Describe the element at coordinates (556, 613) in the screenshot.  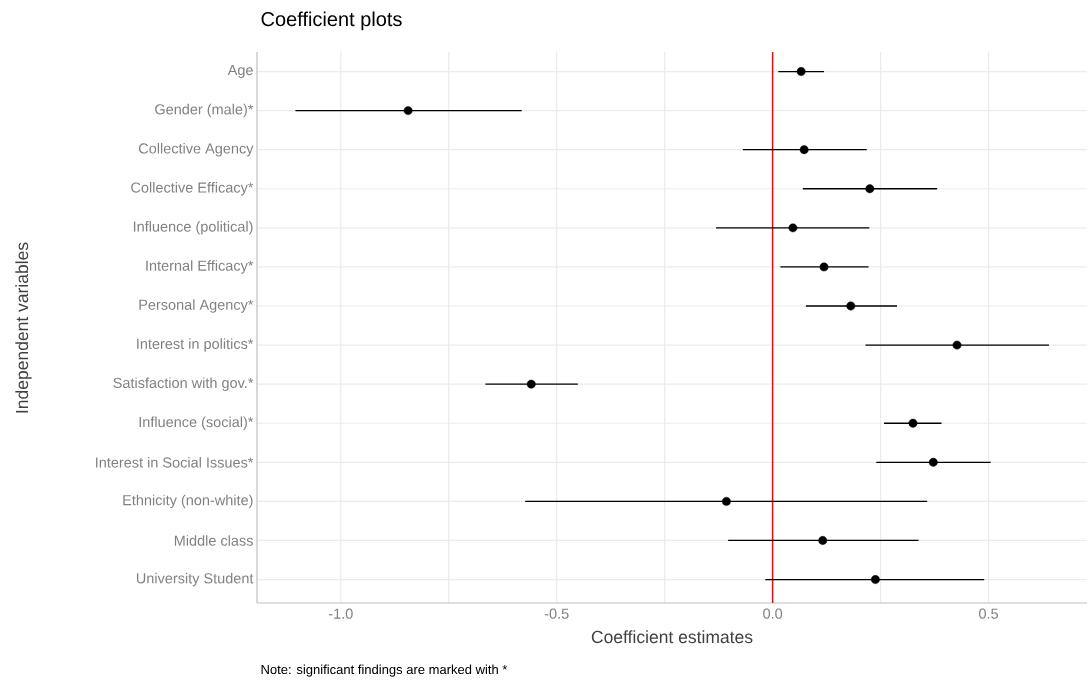
I see `x-tick-label: -0.5` at that location.